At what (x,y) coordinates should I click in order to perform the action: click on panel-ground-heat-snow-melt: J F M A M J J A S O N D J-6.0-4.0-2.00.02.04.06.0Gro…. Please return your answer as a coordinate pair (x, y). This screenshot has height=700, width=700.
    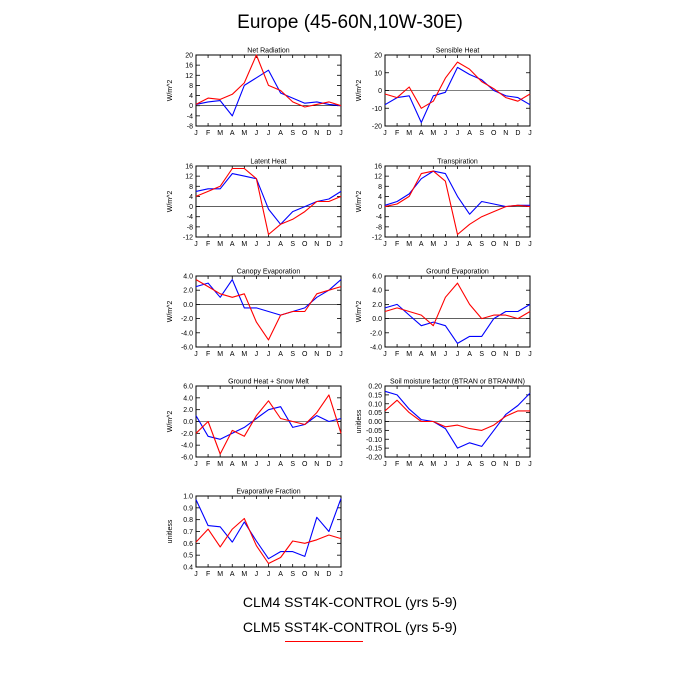
    Looking at the image, I should click on (255, 424).